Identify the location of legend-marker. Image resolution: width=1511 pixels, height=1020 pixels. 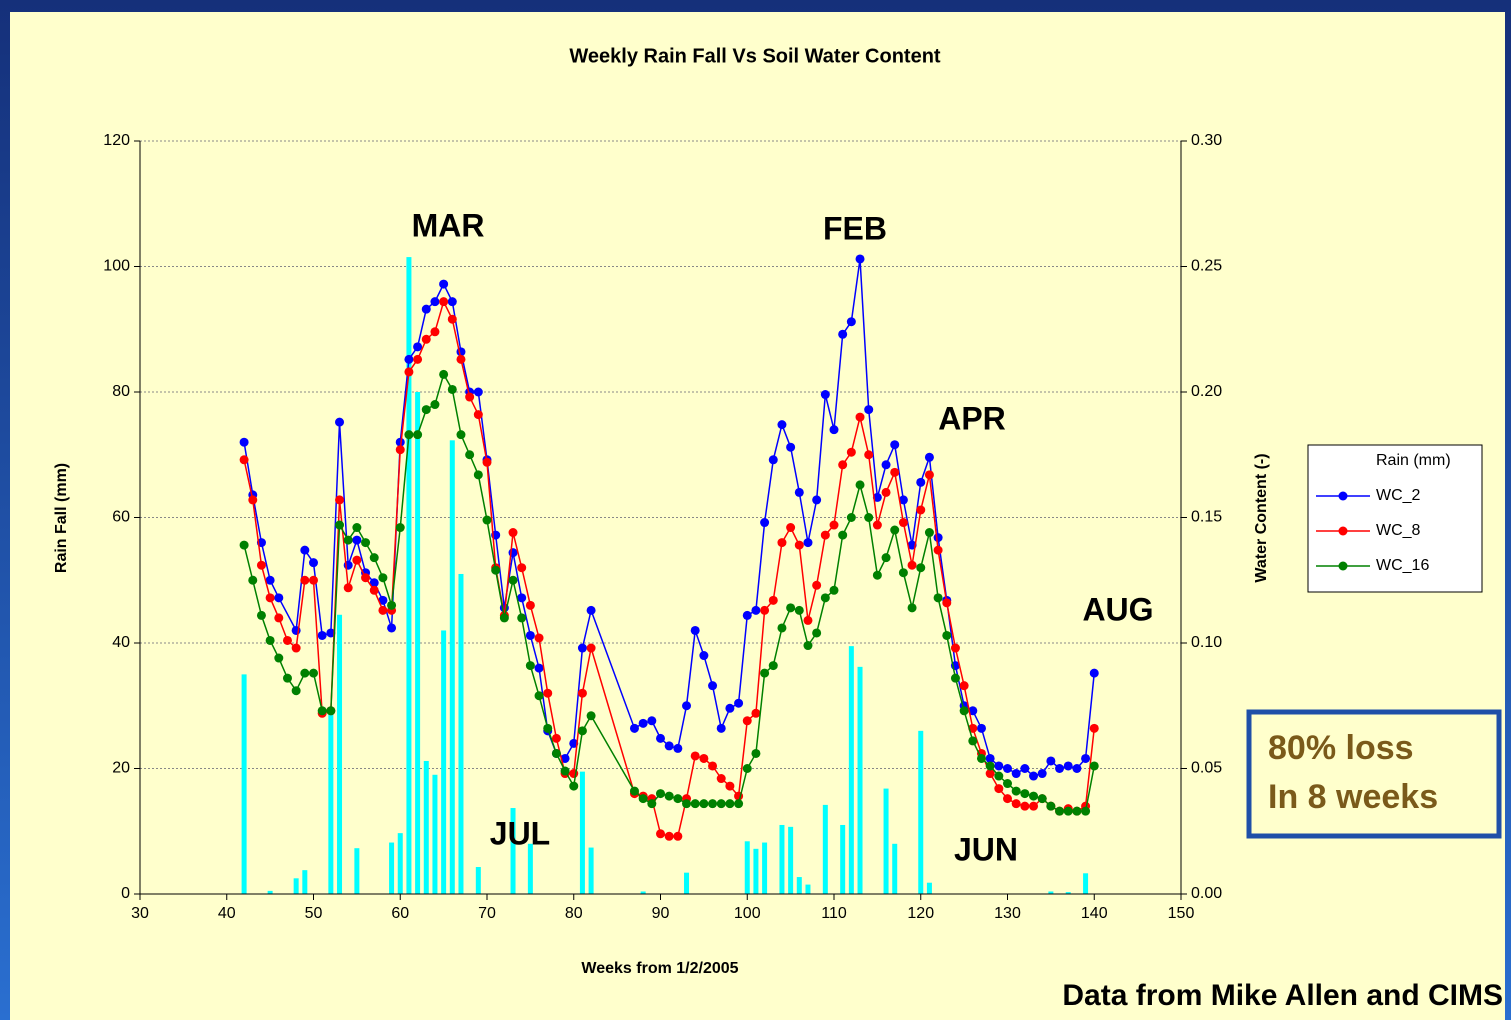
(1343, 531).